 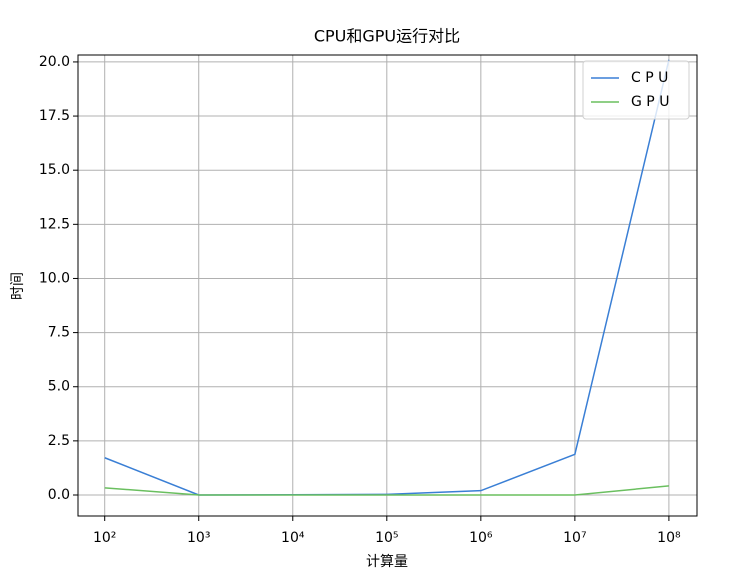 What do you see at coordinates (386, 538) in the screenshot?
I see `x-tick-label: 10⁵` at bounding box center [386, 538].